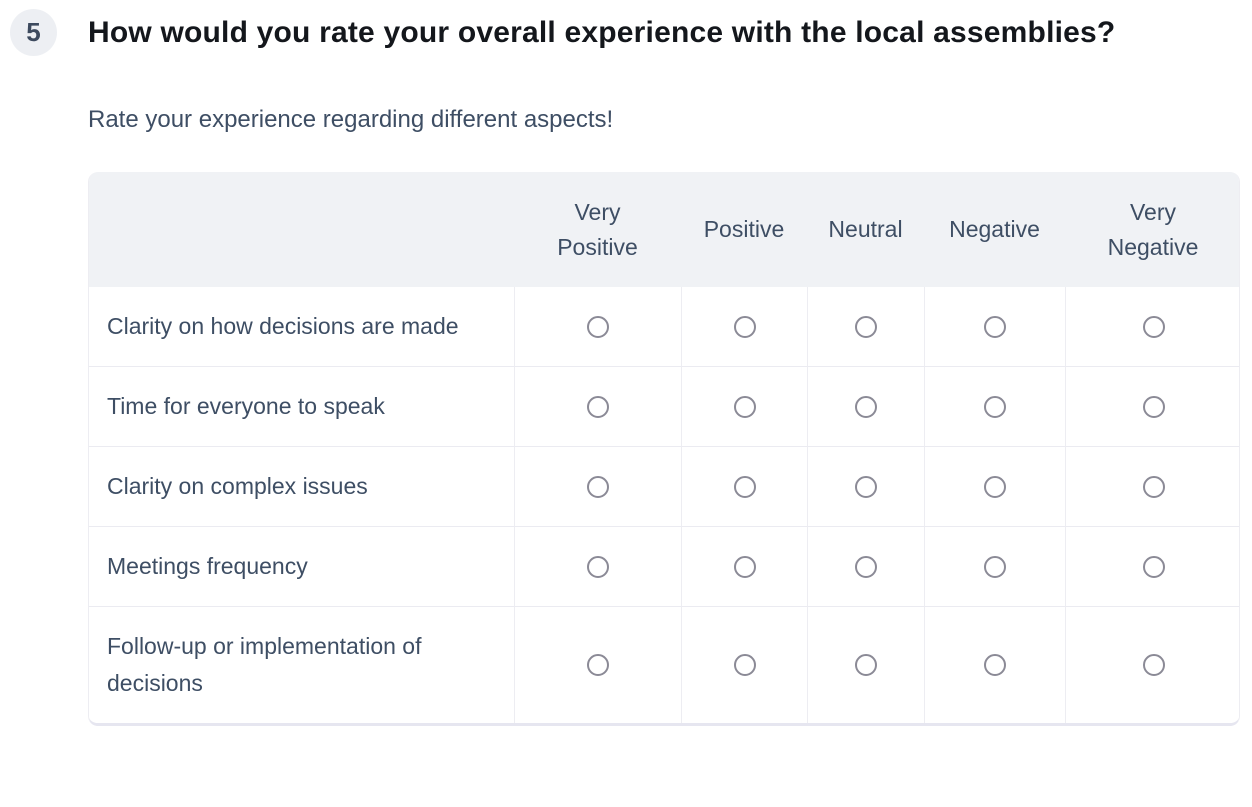 The image size is (1252, 807). Describe the element at coordinates (264, 664) in the screenshot. I see `row-label: Follow-up or implementation of decisions` at that location.